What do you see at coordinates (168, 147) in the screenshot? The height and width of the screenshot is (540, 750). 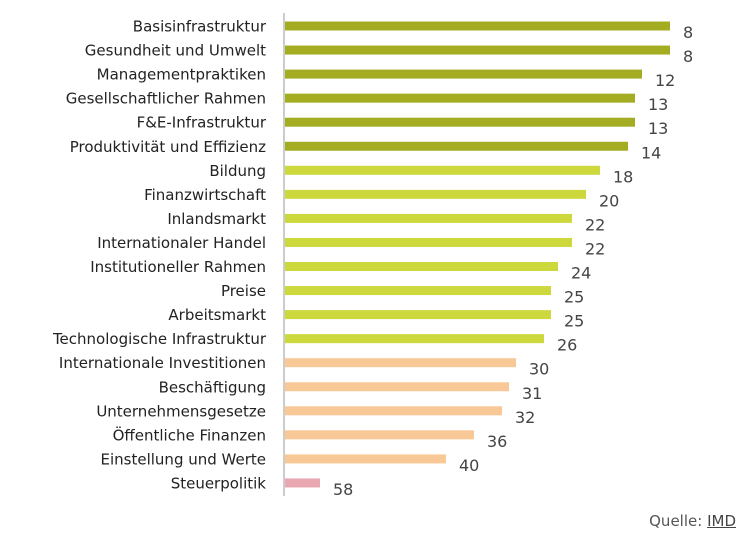 I see `category-label: Produktivität und Effizienz` at bounding box center [168, 147].